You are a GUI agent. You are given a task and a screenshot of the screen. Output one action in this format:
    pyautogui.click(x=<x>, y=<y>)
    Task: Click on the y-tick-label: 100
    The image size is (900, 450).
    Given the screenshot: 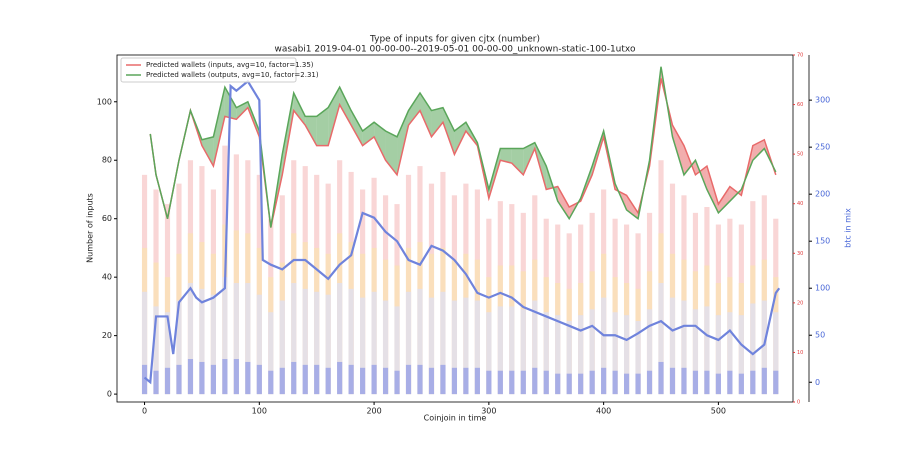 What is the action you would take?
    pyautogui.click(x=104, y=101)
    